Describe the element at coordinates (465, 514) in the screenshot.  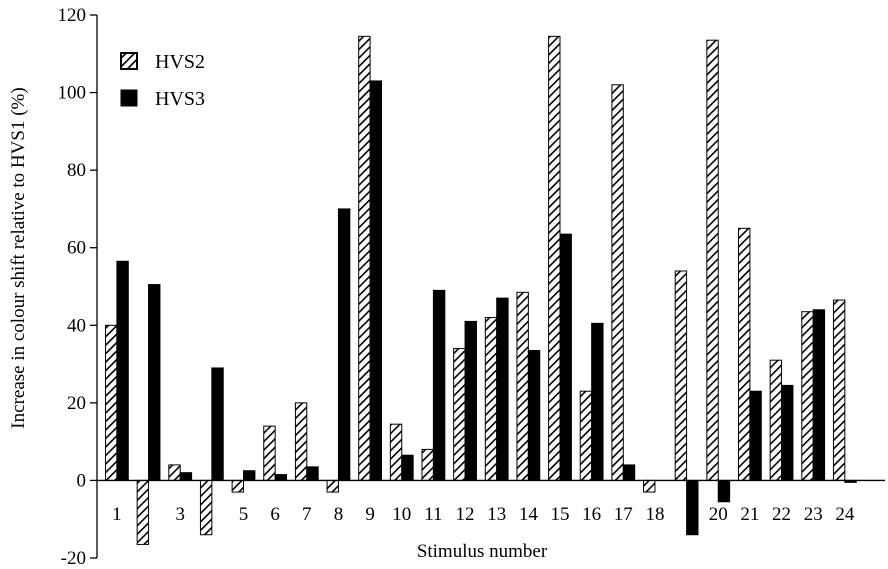
I see `x-tick-label: 12` at that location.